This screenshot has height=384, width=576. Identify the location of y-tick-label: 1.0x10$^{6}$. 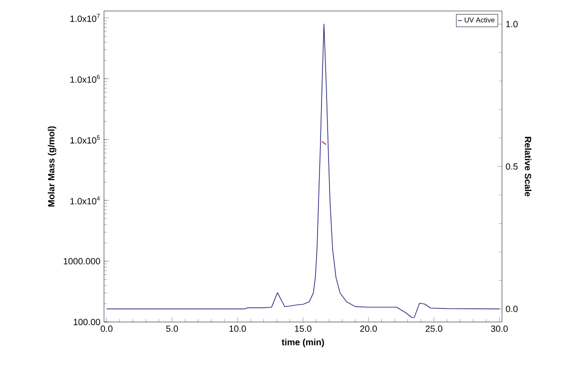
(85, 78).